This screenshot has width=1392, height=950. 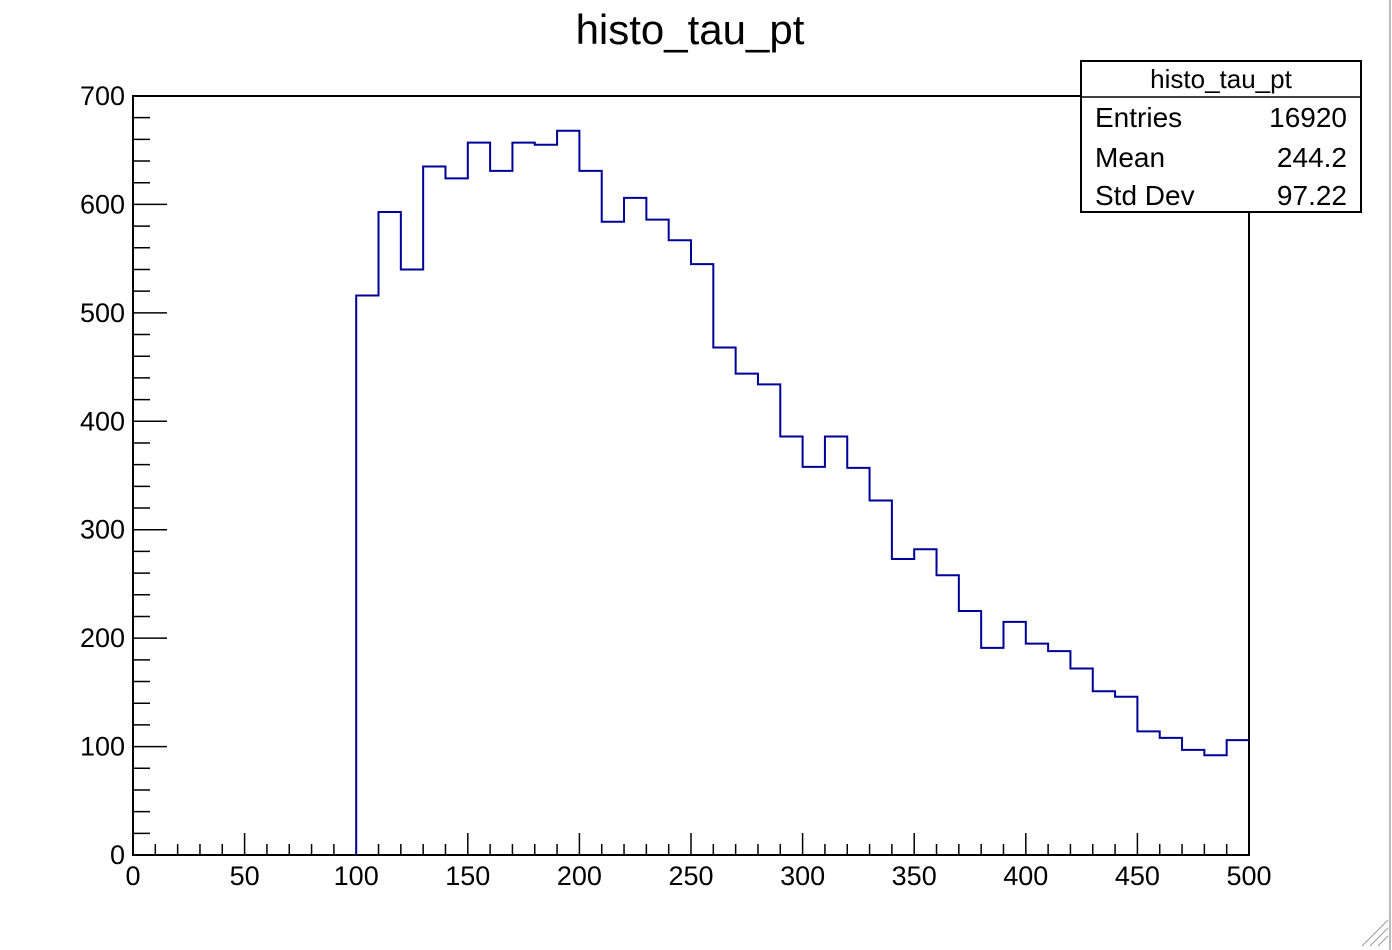 What do you see at coordinates (579, 876) in the screenshot?
I see `x-tick-label: 200` at bounding box center [579, 876].